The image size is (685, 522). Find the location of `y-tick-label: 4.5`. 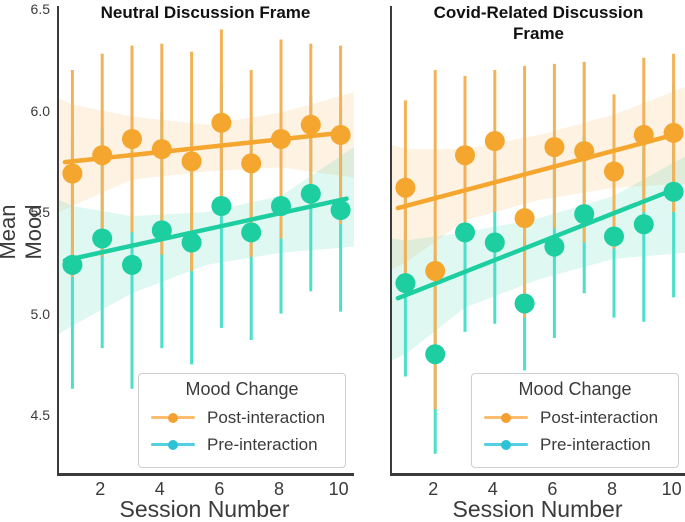

y-tick-label: 4.5 is located at coordinates (40, 415).